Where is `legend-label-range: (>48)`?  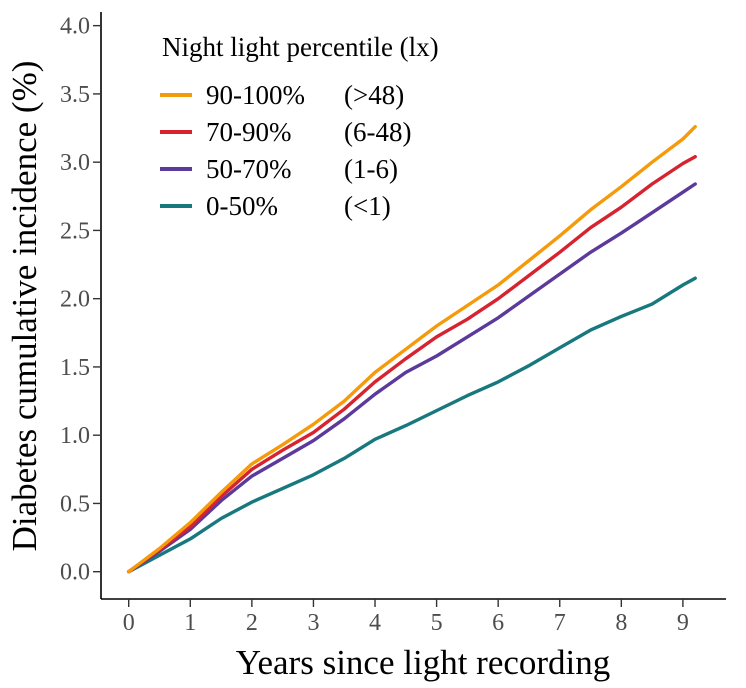
legend-label-range: (>48) is located at coordinates (374, 95).